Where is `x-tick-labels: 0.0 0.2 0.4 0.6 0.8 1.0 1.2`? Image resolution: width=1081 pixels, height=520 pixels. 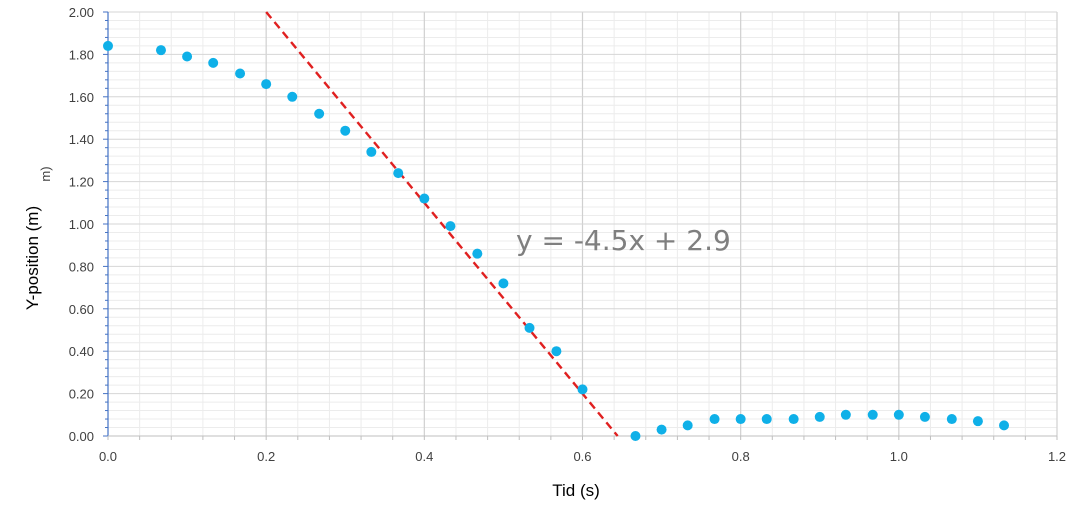 x-tick-labels: 0.0 0.2 0.4 0.6 0.8 1.0 1.2 is located at coordinates (582, 456).